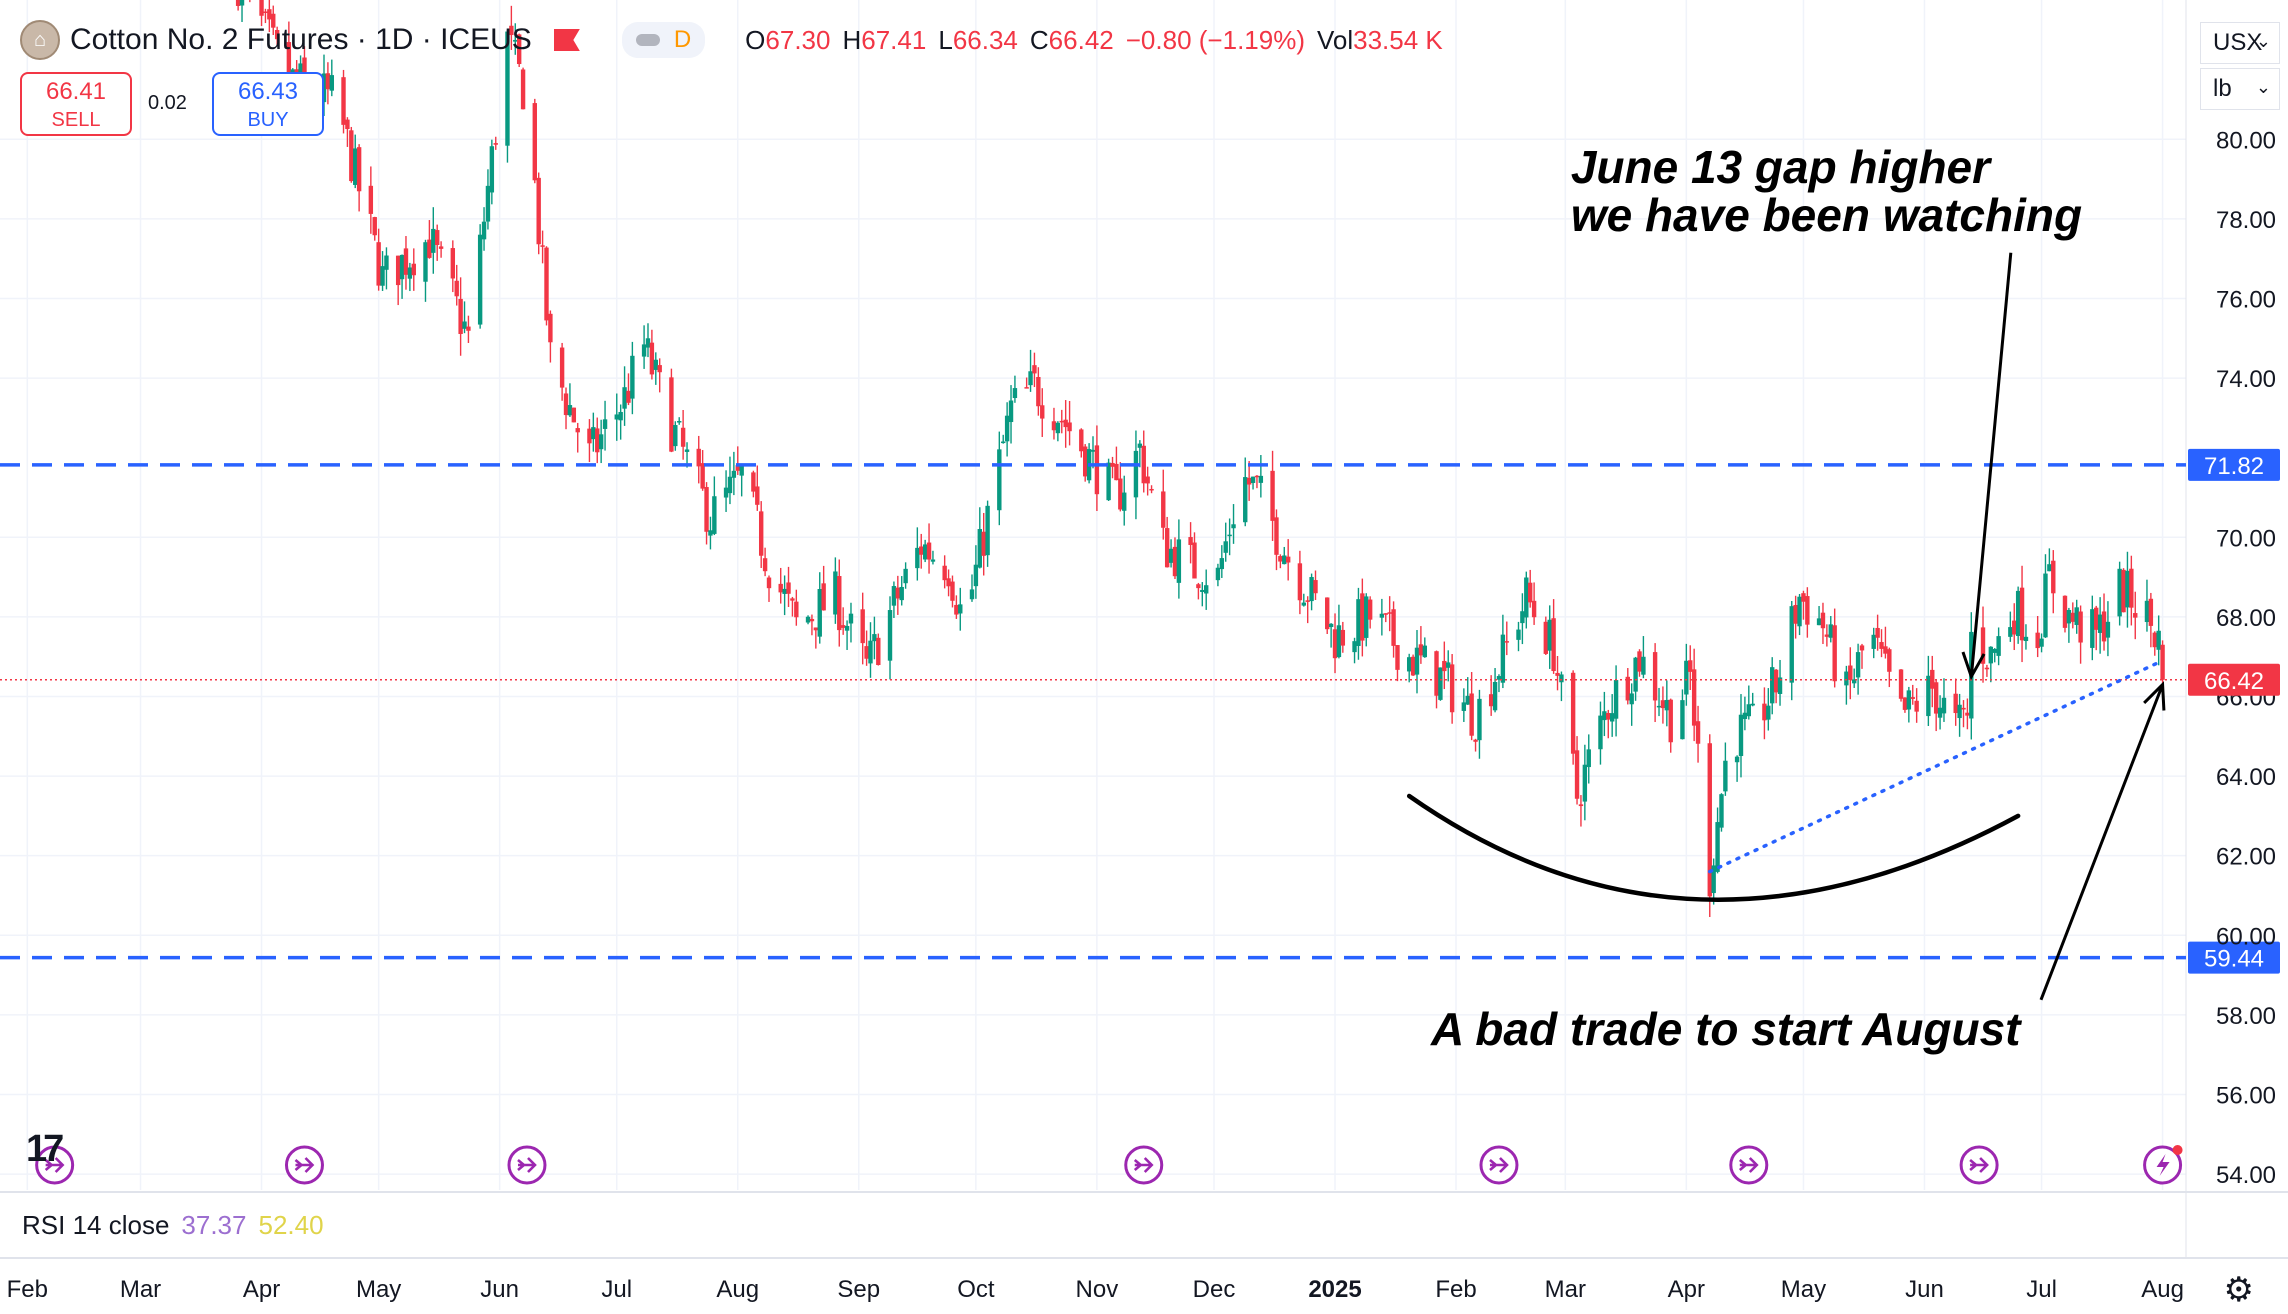 Image resolution: width=2288 pixels, height=1314 pixels. Describe the element at coordinates (301, 39) in the screenshot. I see `symbol-title: Cotton No. 2 Futures · 1D · ICEUS` at that location.